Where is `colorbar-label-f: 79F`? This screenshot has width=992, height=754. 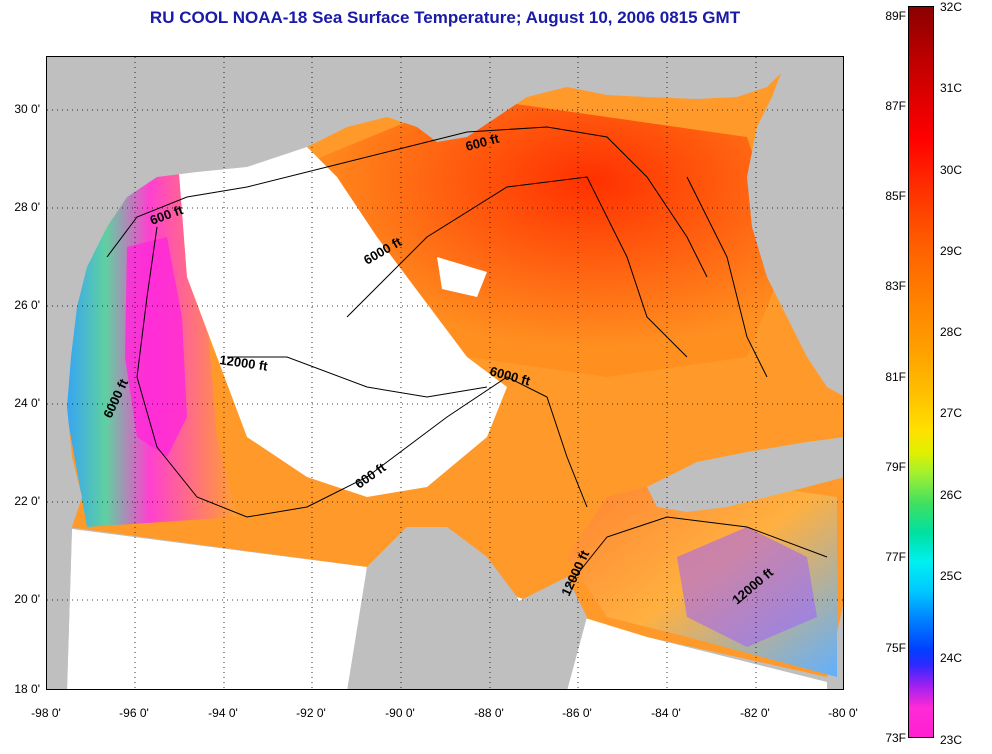
colorbar-label-f: 79F is located at coordinates (895, 467).